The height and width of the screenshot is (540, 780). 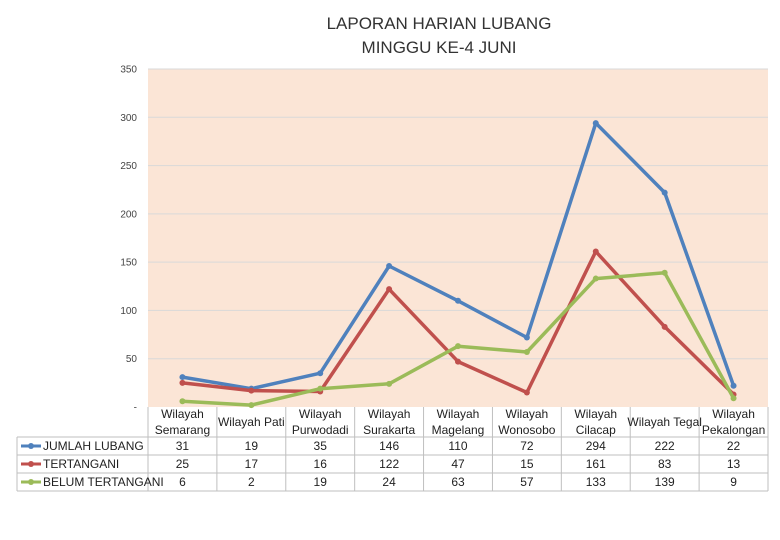 I want to click on category-label: Wilayah Pati, so click(x=251, y=422).